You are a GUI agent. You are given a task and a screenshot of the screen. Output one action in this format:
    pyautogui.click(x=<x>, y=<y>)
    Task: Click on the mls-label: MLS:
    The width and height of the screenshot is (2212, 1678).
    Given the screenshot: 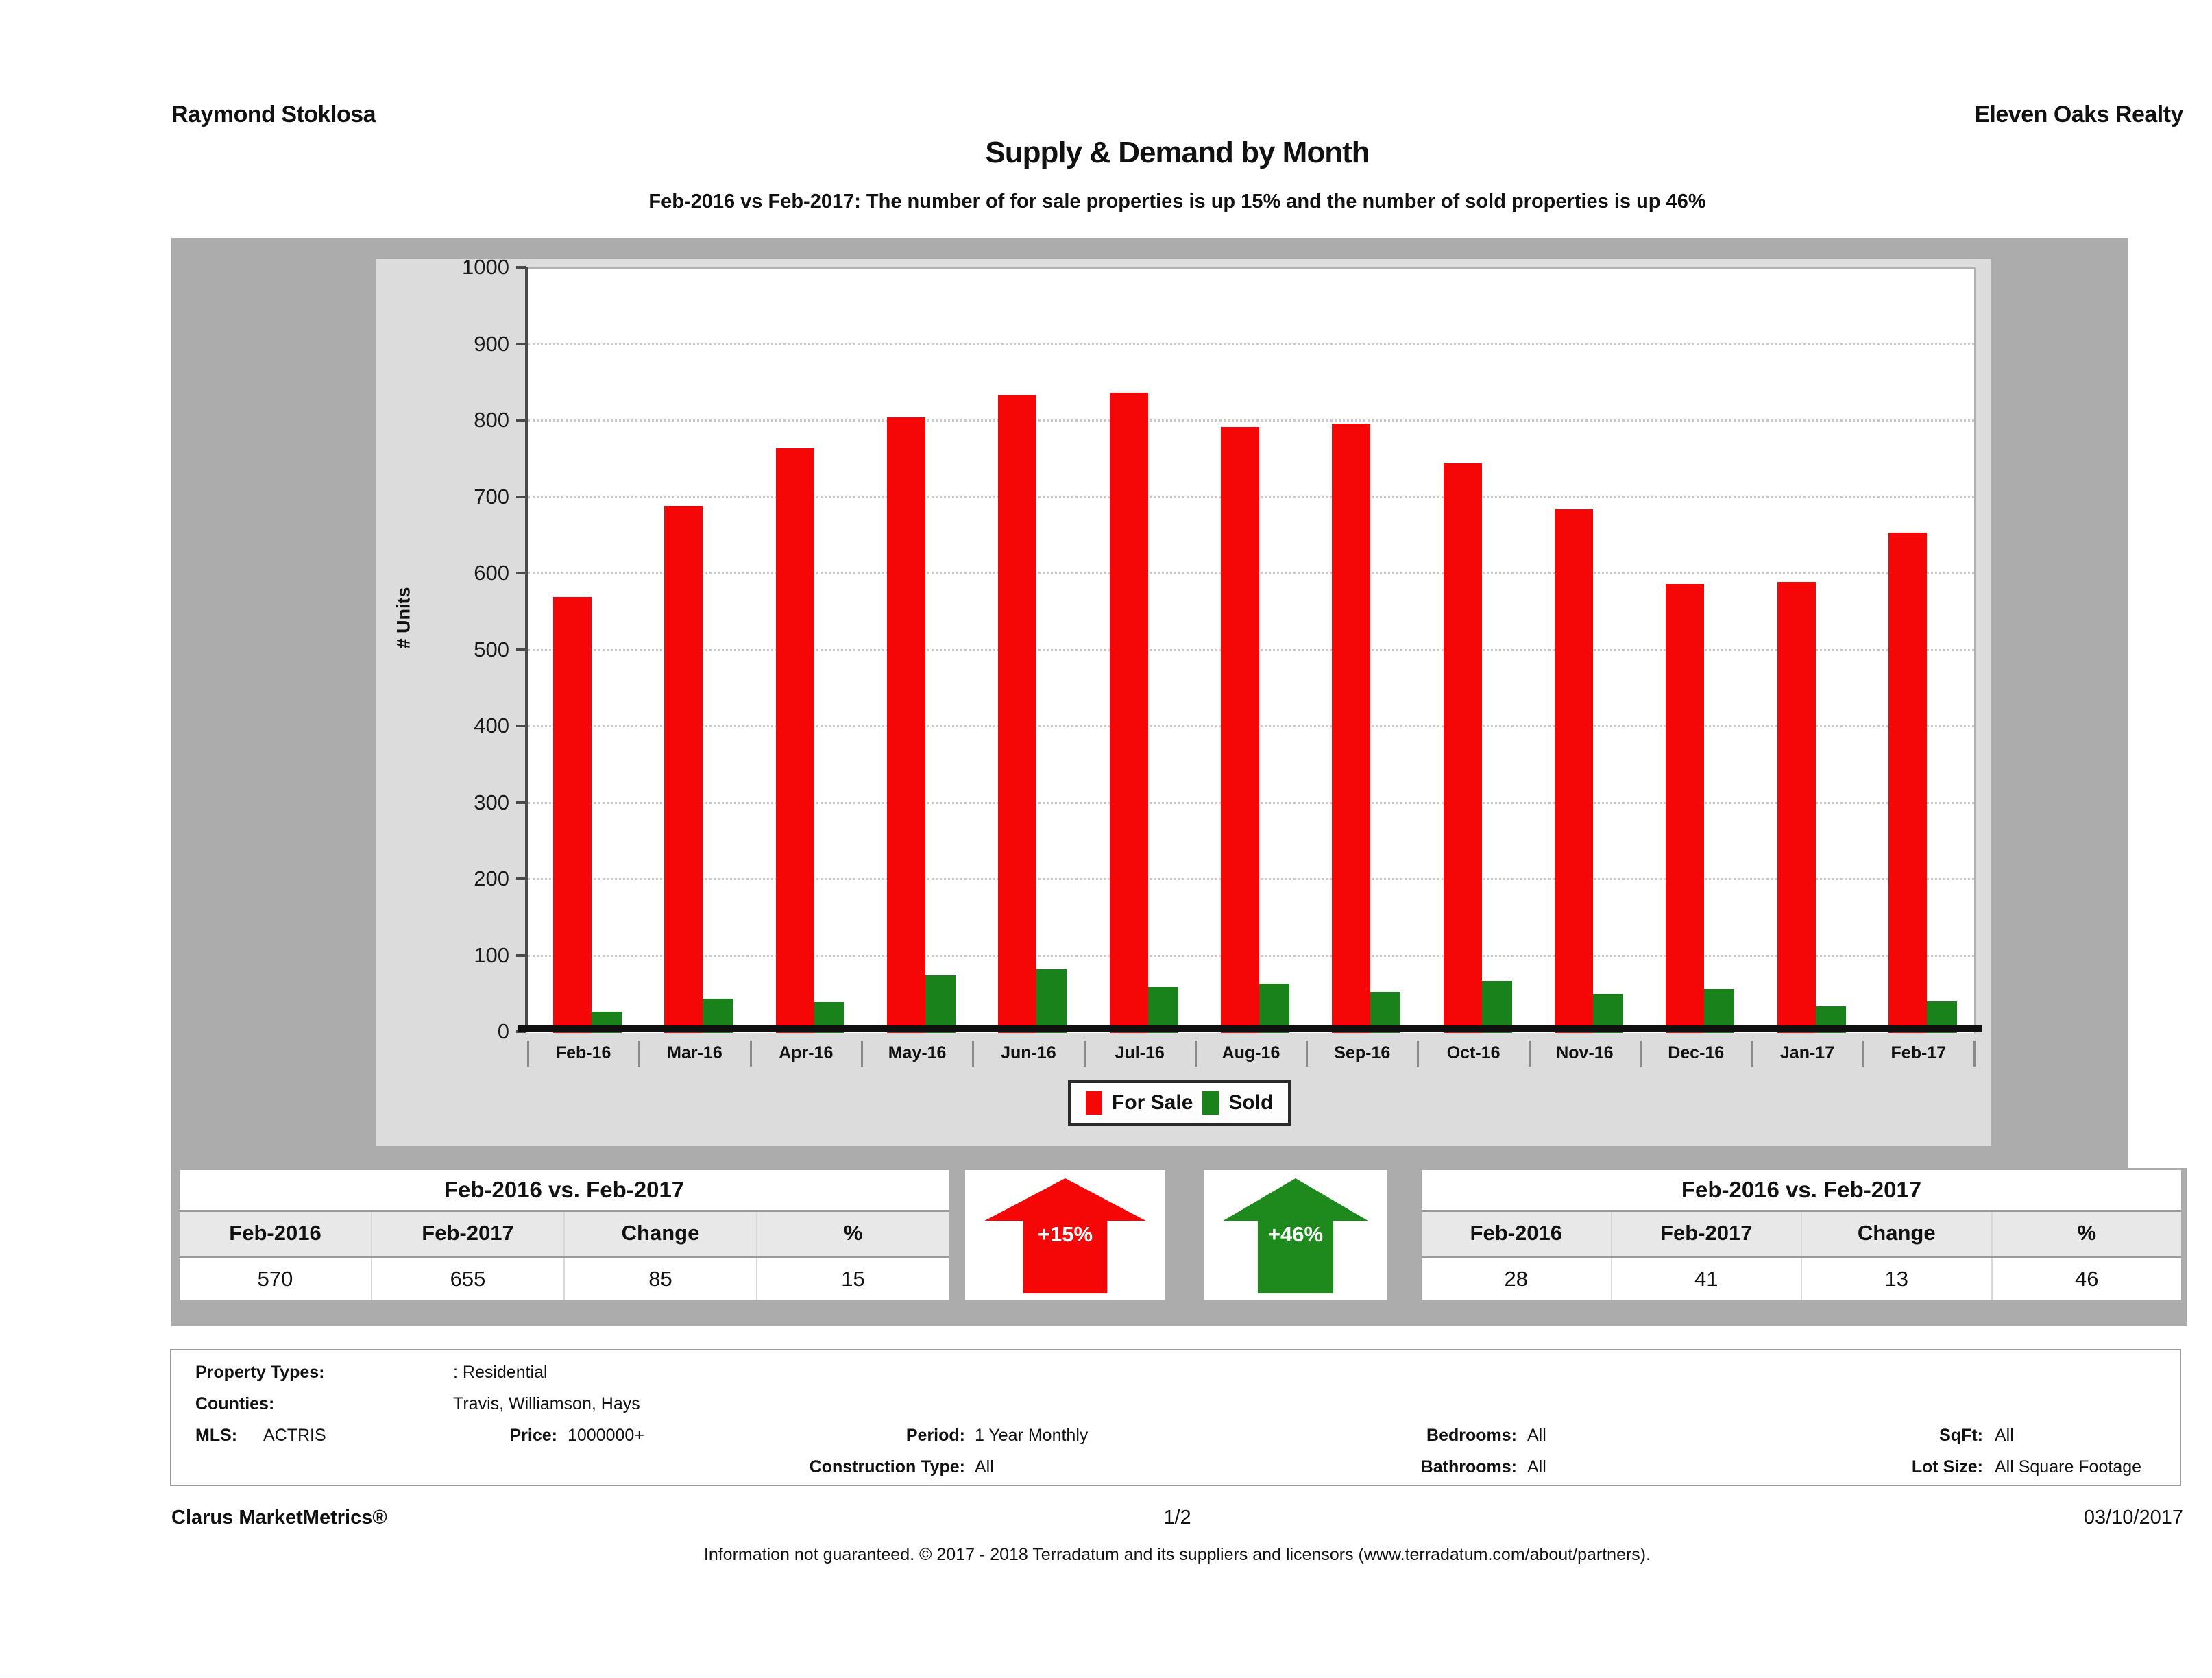 What is the action you would take?
    pyautogui.click(x=216, y=1435)
    